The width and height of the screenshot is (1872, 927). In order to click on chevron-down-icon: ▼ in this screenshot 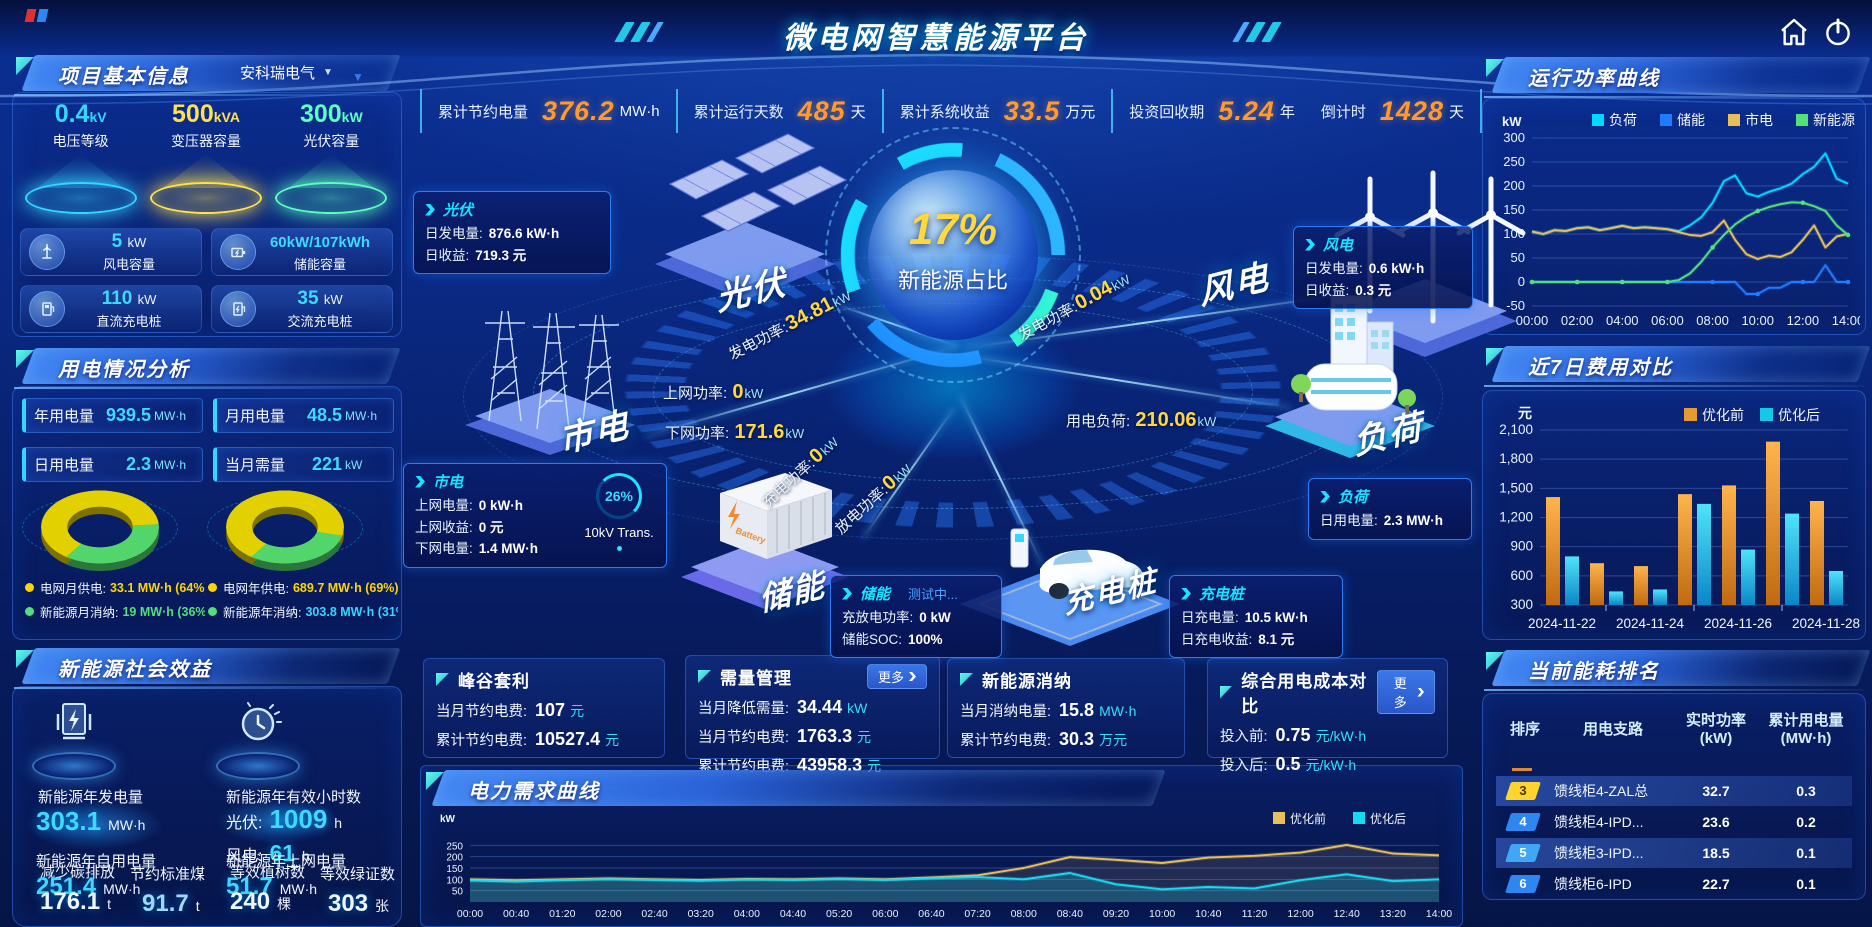, I will do `click(328, 72)`.